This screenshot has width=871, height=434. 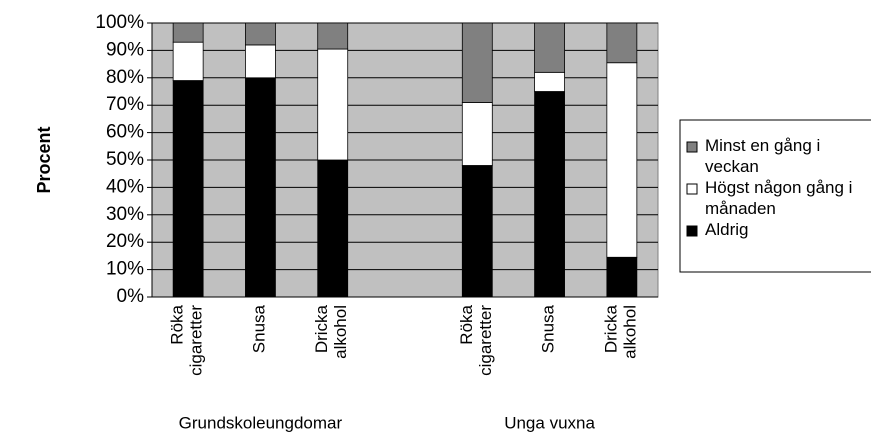 I want to click on y-axis-label: Procent, so click(x=44, y=159).